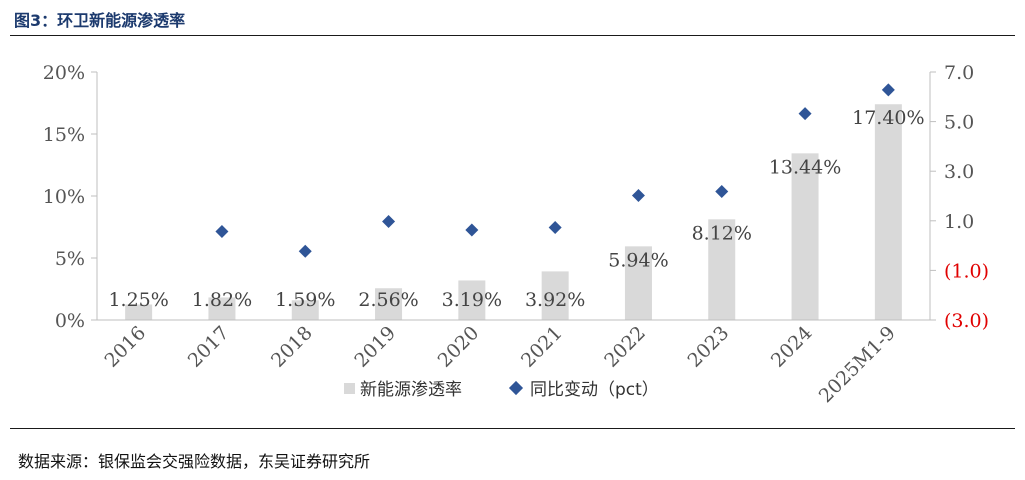  What do you see at coordinates (194, 461) in the screenshot?
I see `data-source-note: 数据来源：银保监会交强险数据，东吴证券研究所` at bounding box center [194, 461].